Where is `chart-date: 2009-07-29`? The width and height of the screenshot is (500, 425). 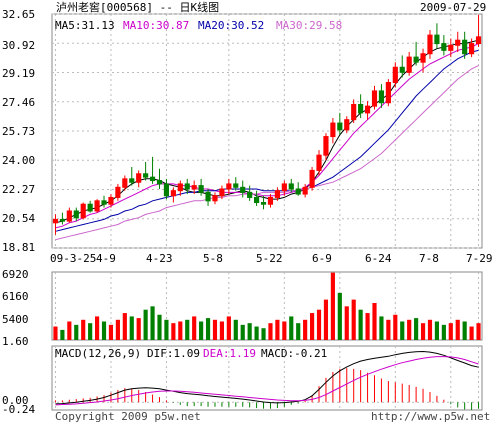 chart-date: 2009-07-29 is located at coordinates (453, 7).